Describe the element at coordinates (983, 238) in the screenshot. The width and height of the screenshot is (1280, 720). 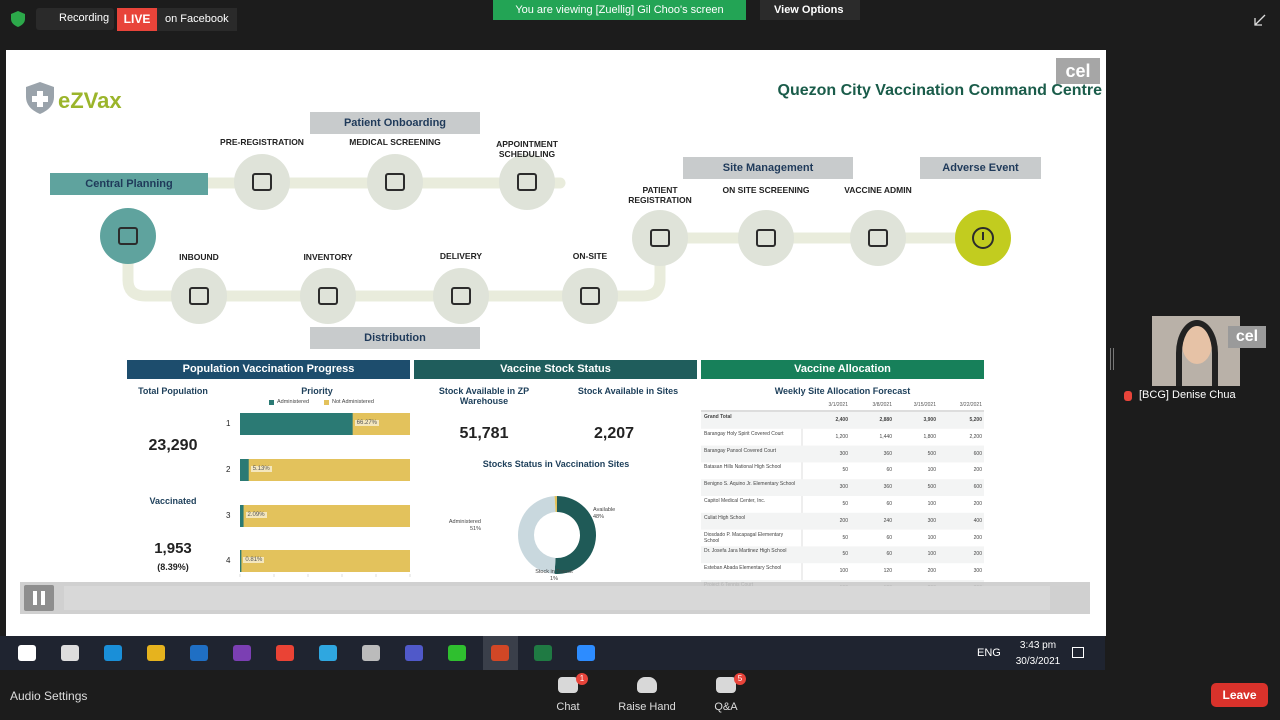
I see `adverse-icon` at that location.